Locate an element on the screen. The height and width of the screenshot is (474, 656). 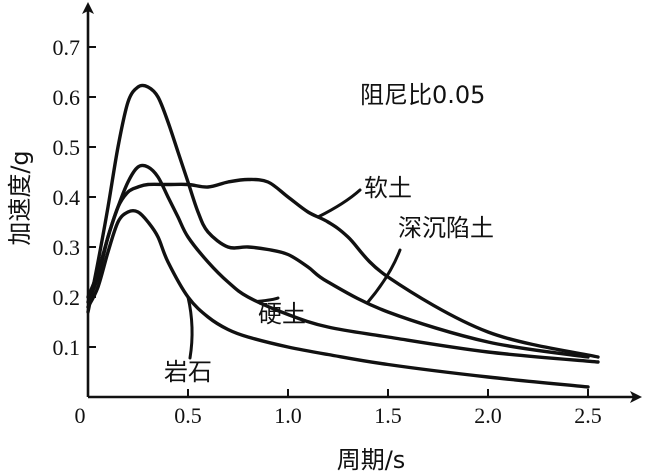
damping-annotation: 阻尼比0.05 is located at coordinates (422, 95).